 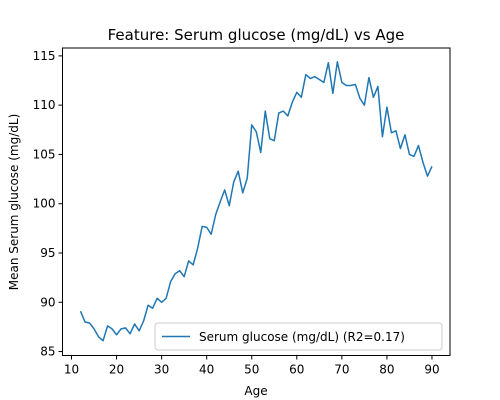 I want to click on legend-box, so click(x=298, y=336).